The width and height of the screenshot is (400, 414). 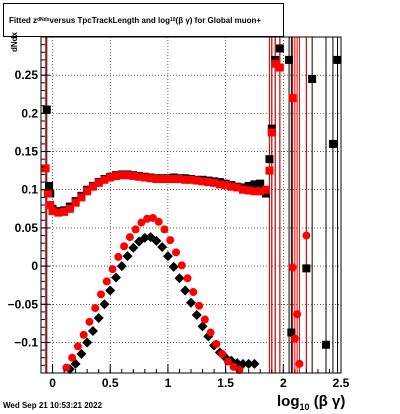 I want to click on x-tick-label: 2, so click(x=283, y=383).